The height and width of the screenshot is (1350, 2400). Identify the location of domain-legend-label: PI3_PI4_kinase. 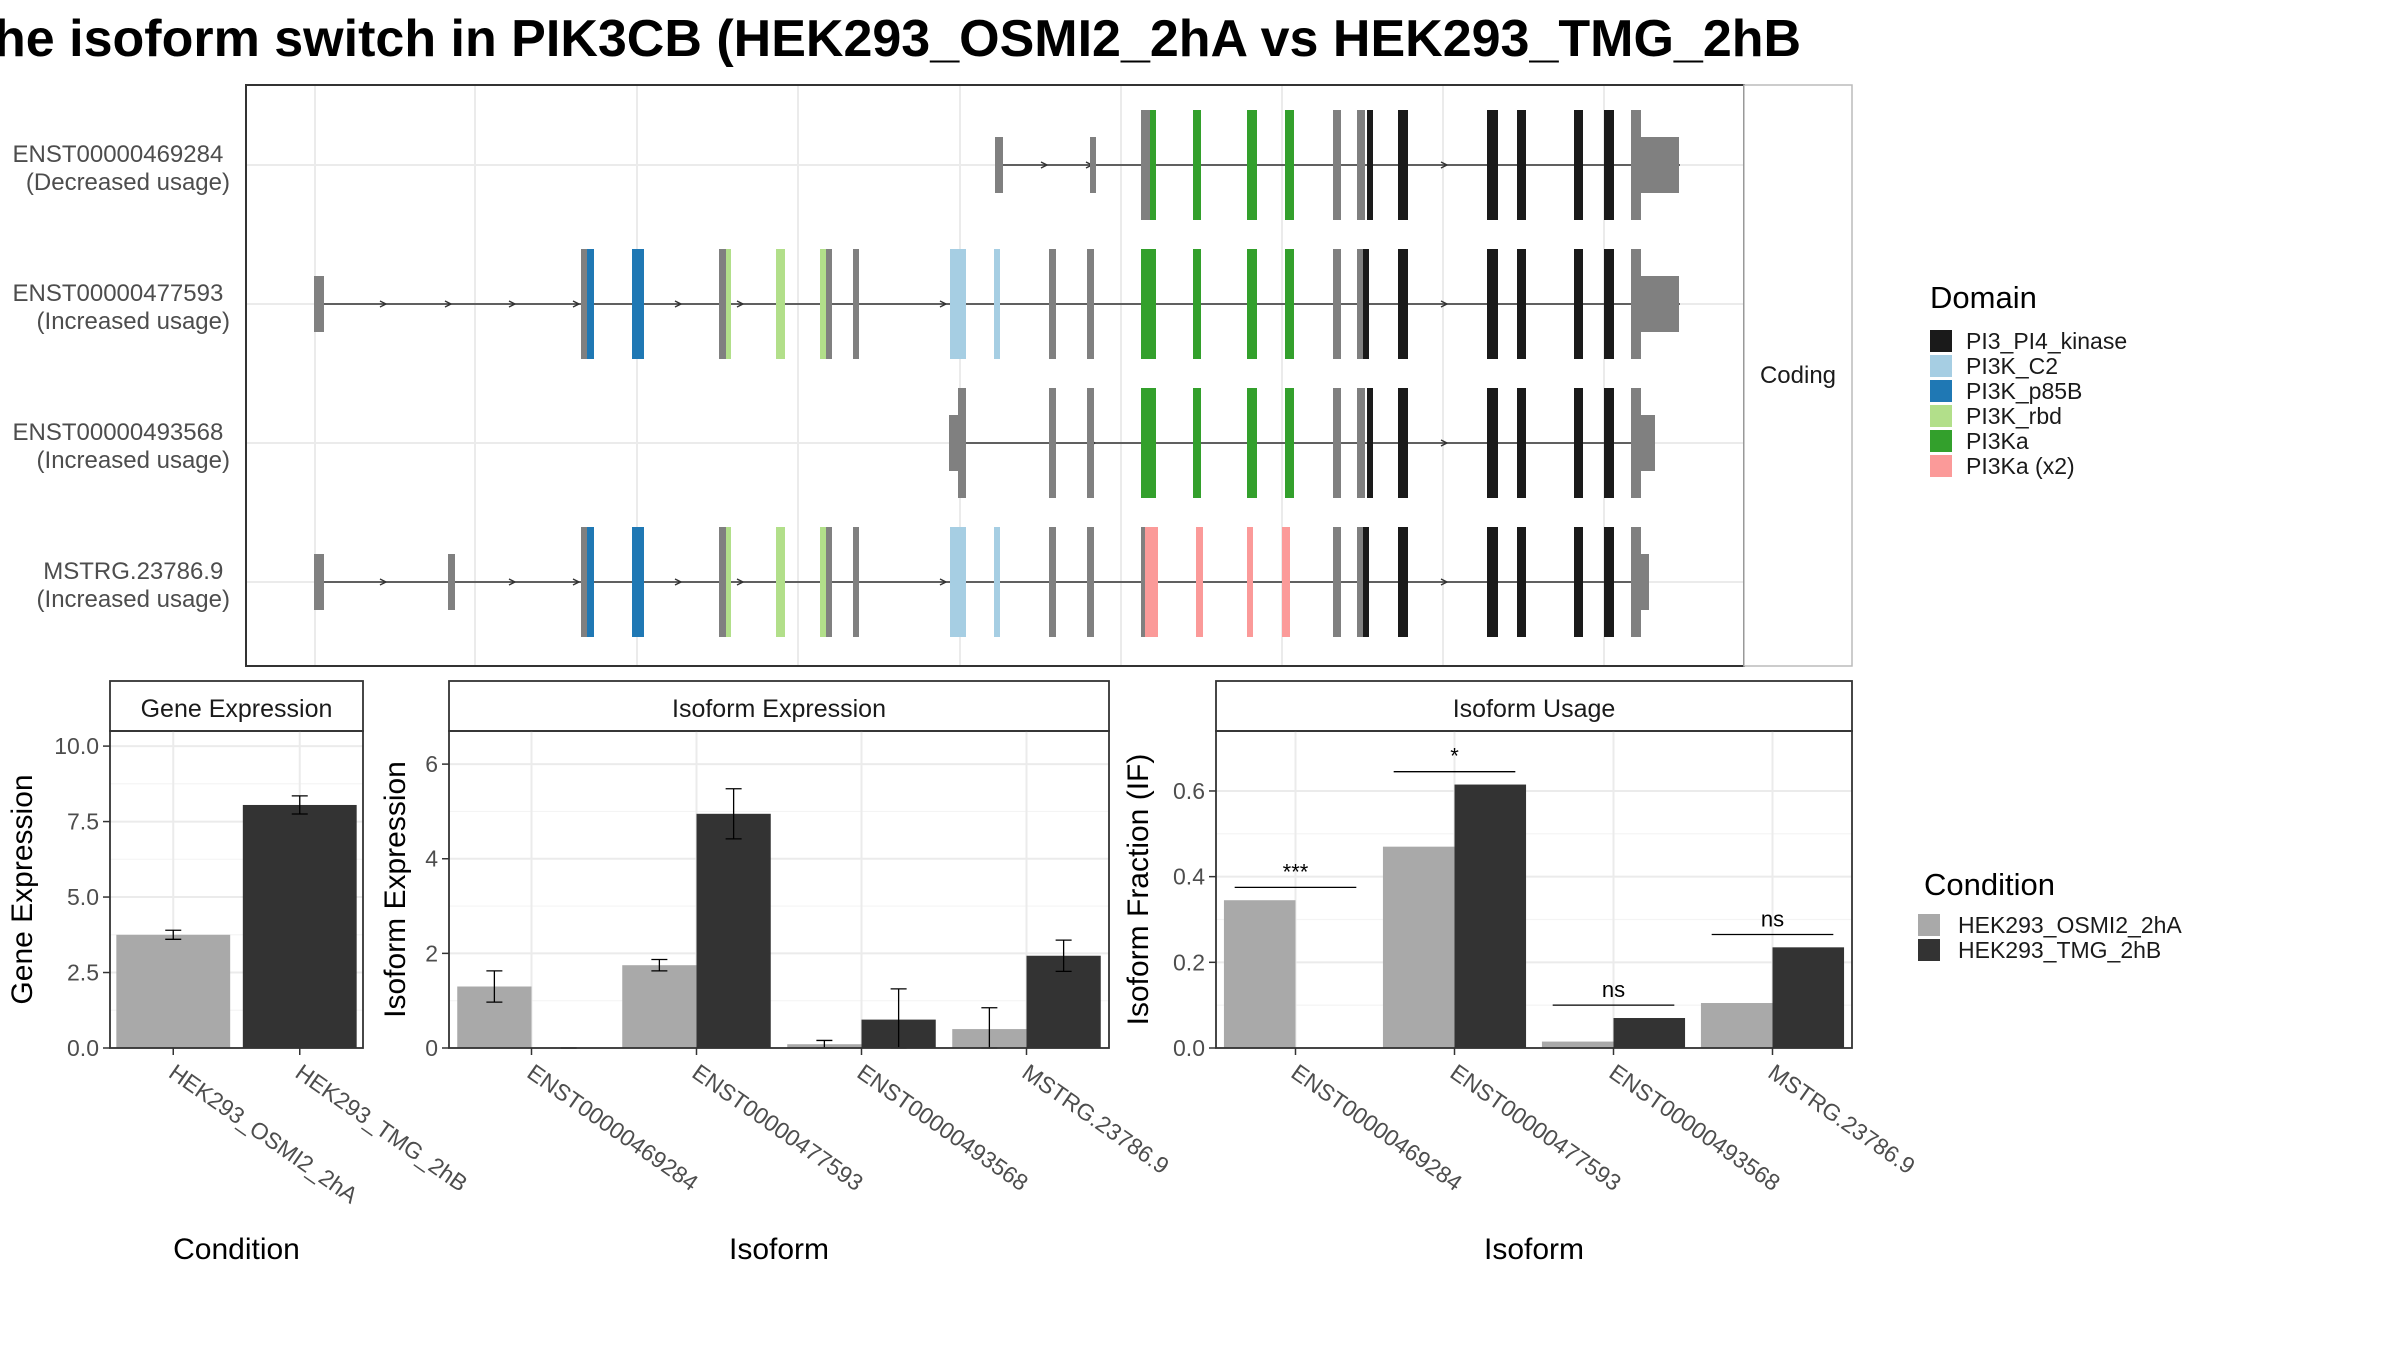
(2046, 341).